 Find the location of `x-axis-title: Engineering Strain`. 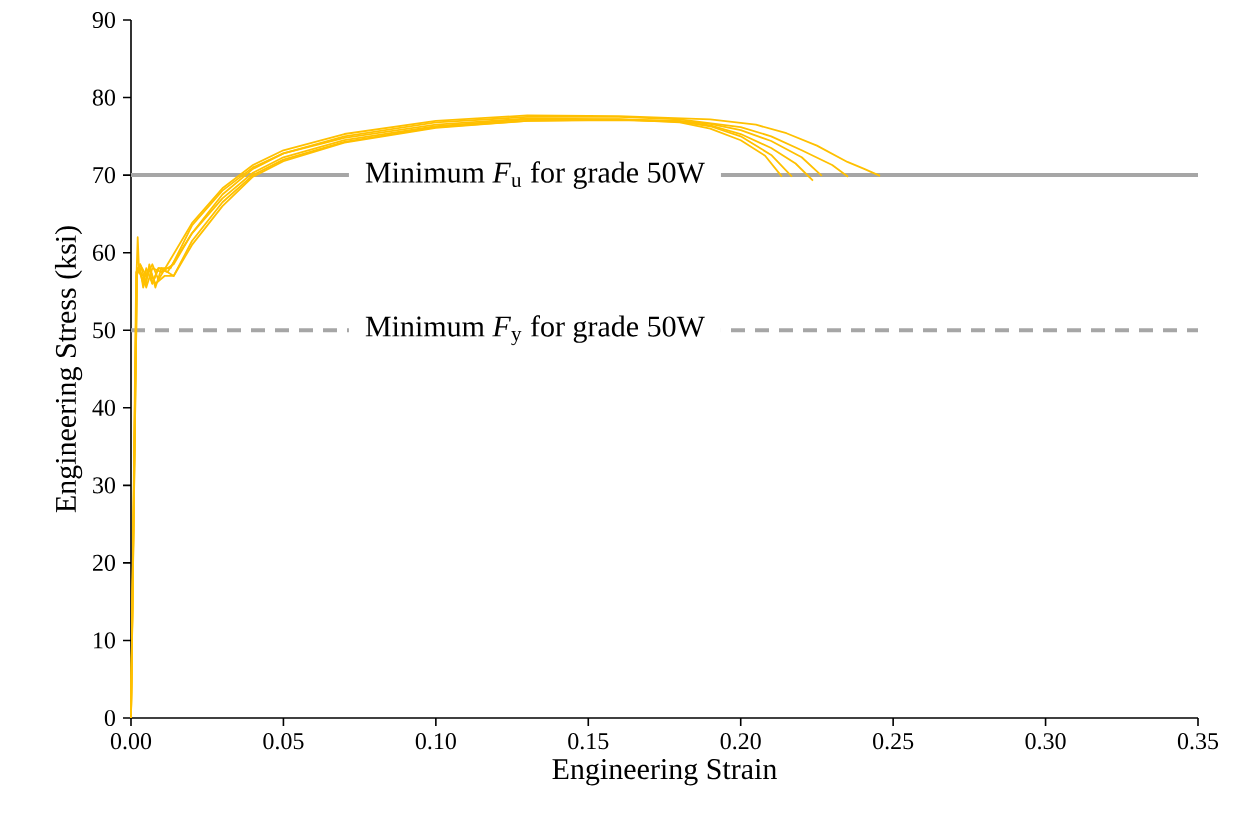

x-axis-title: Engineering Strain is located at coordinates (664, 772).